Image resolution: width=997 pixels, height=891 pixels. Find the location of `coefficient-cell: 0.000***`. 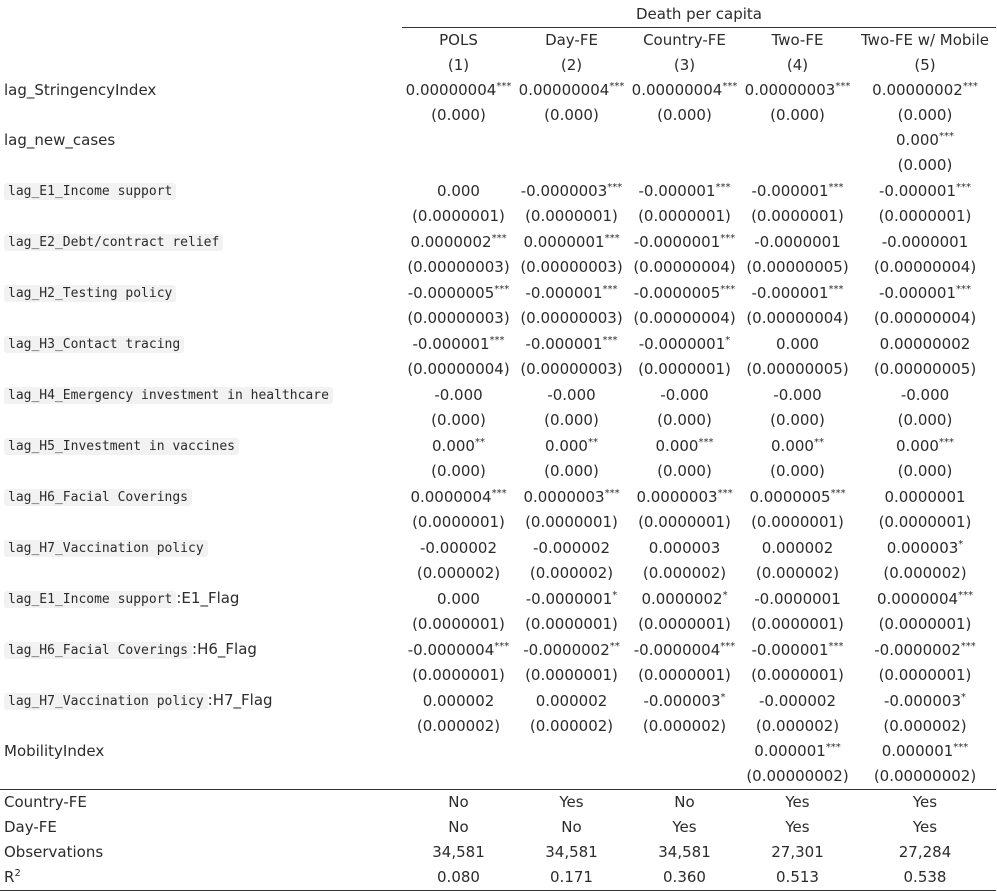

coefficient-cell: 0.000*** is located at coordinates (684, 446).